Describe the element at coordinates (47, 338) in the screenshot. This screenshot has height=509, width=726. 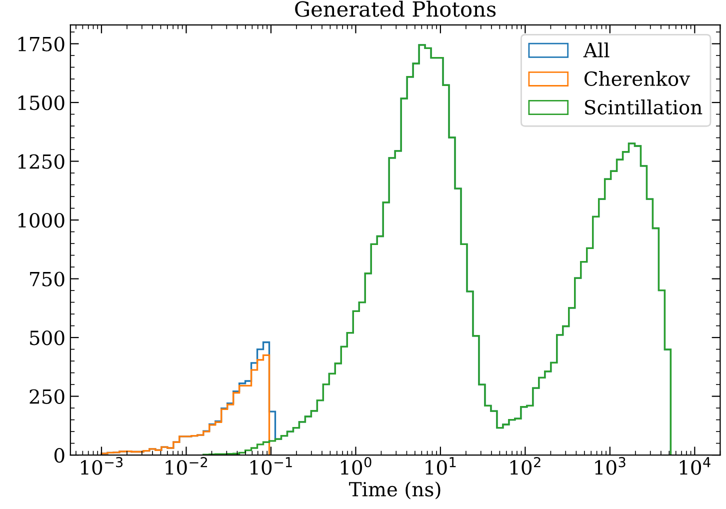
I see `y-tick-label: 500` at that location.